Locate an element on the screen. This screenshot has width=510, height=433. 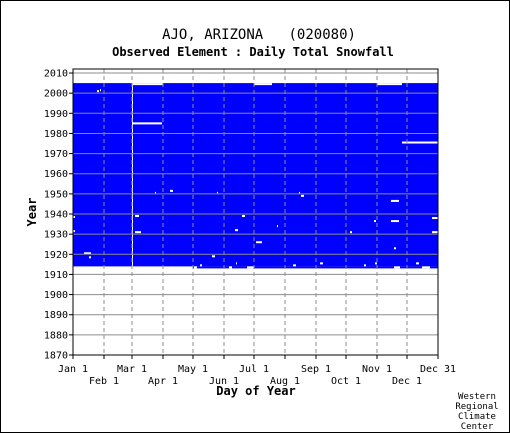
x-tick-label: Mar 1 is located at coordinates (132, 369).